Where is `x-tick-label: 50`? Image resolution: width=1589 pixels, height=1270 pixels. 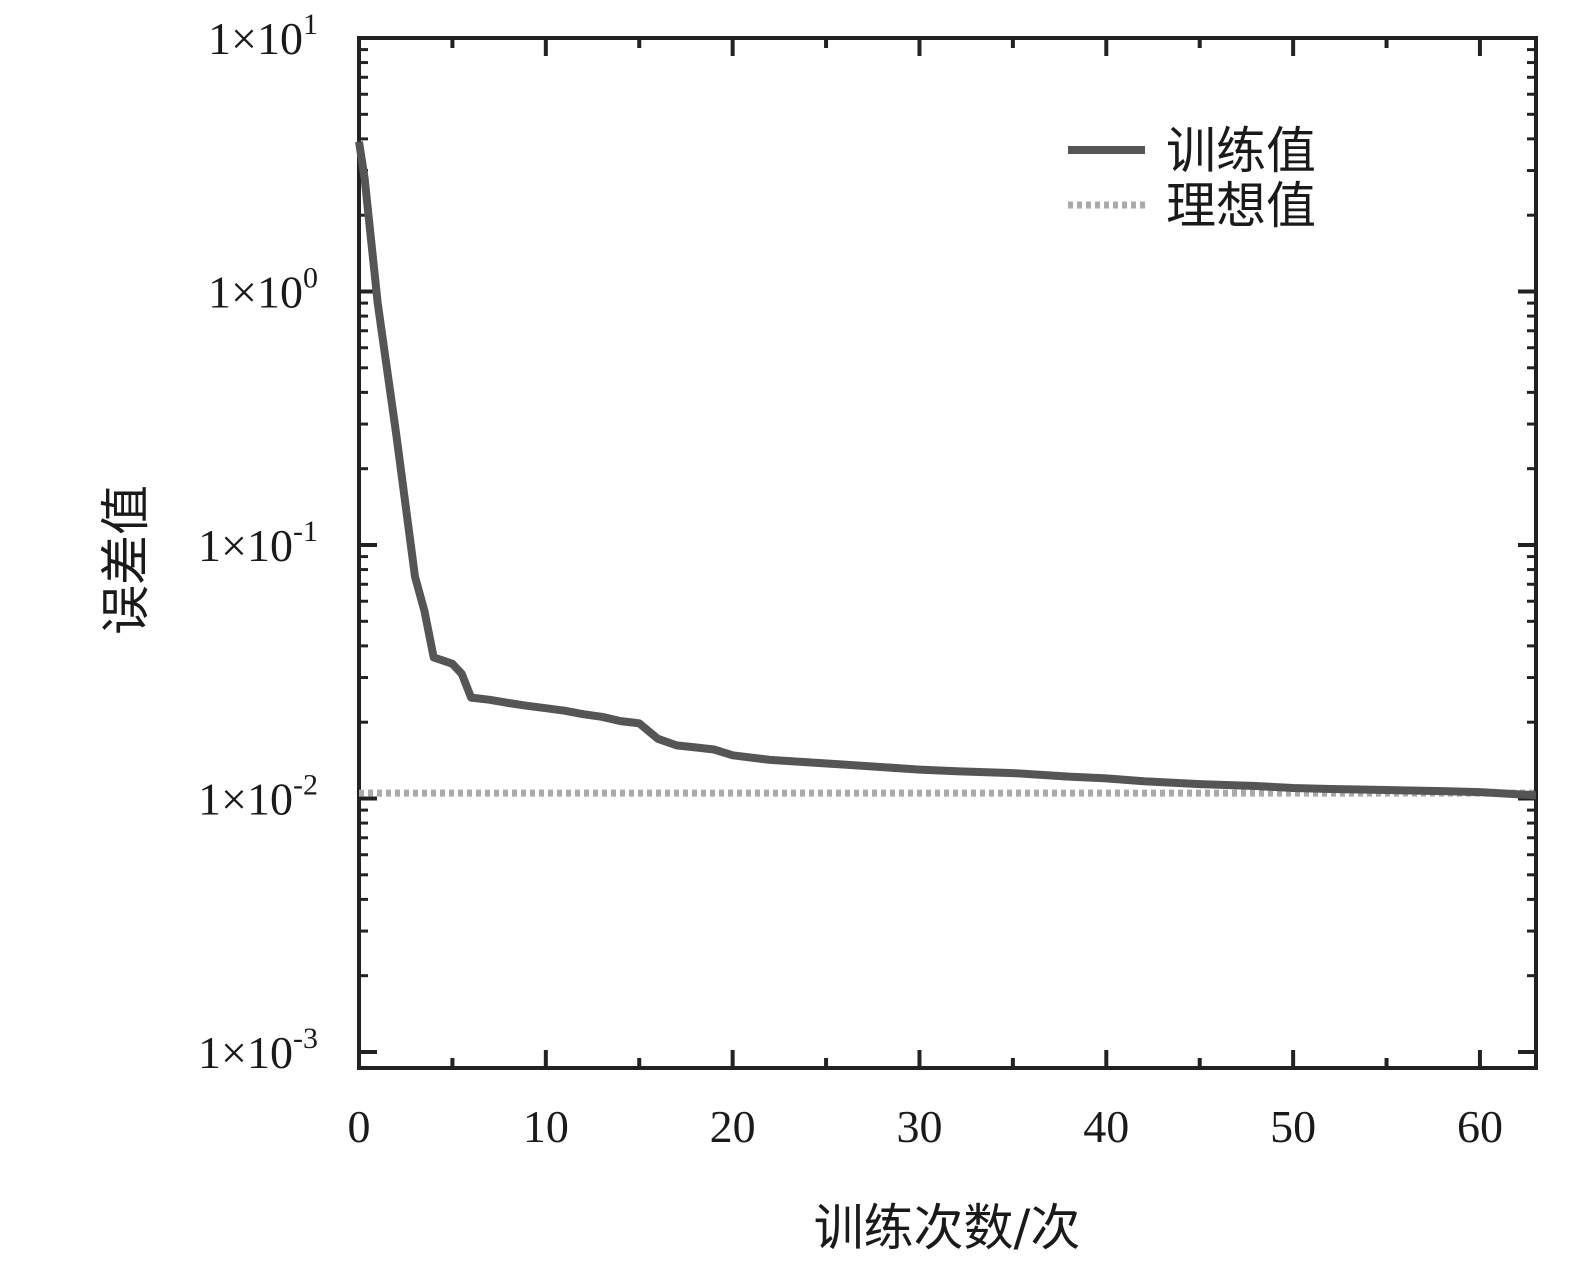 x-tick-label: 50 is located at coordinates (1293, 1126).